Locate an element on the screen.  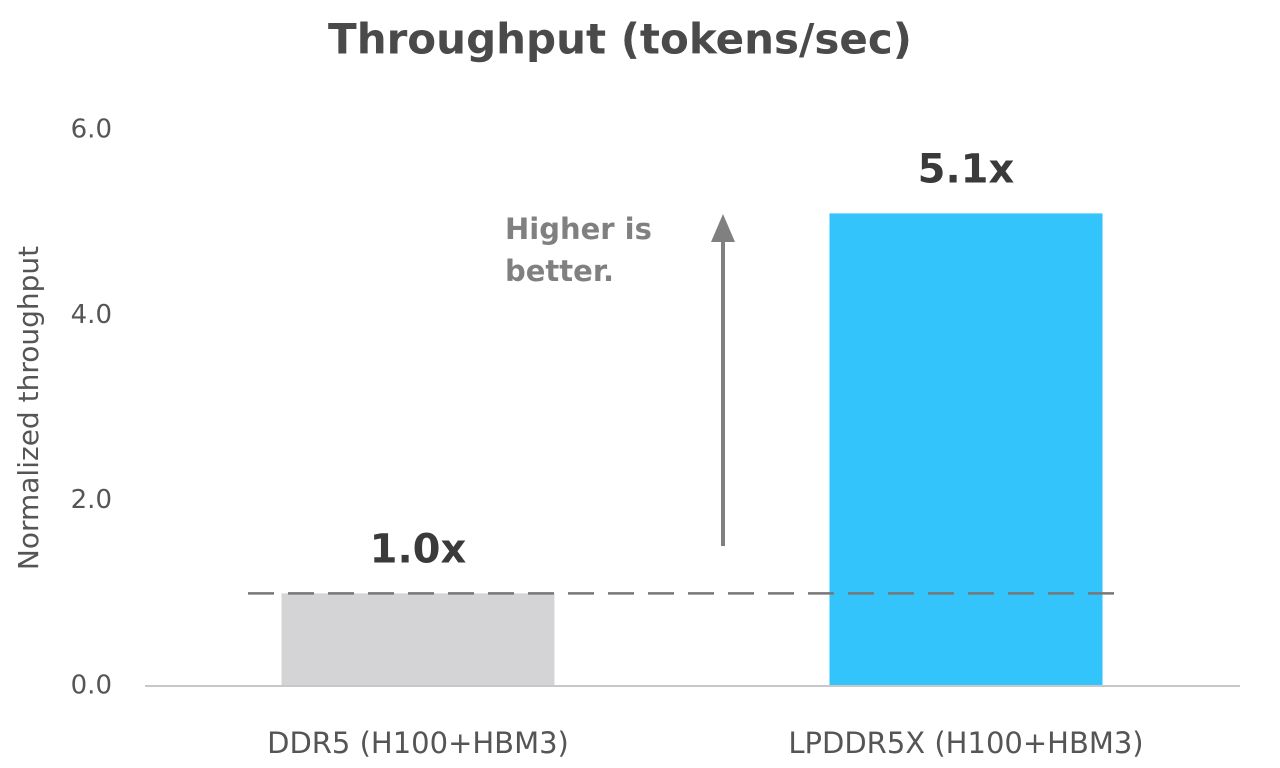
x-tick-label: DDR5 (H100+HBM3) is located at coordinates (418, 743).